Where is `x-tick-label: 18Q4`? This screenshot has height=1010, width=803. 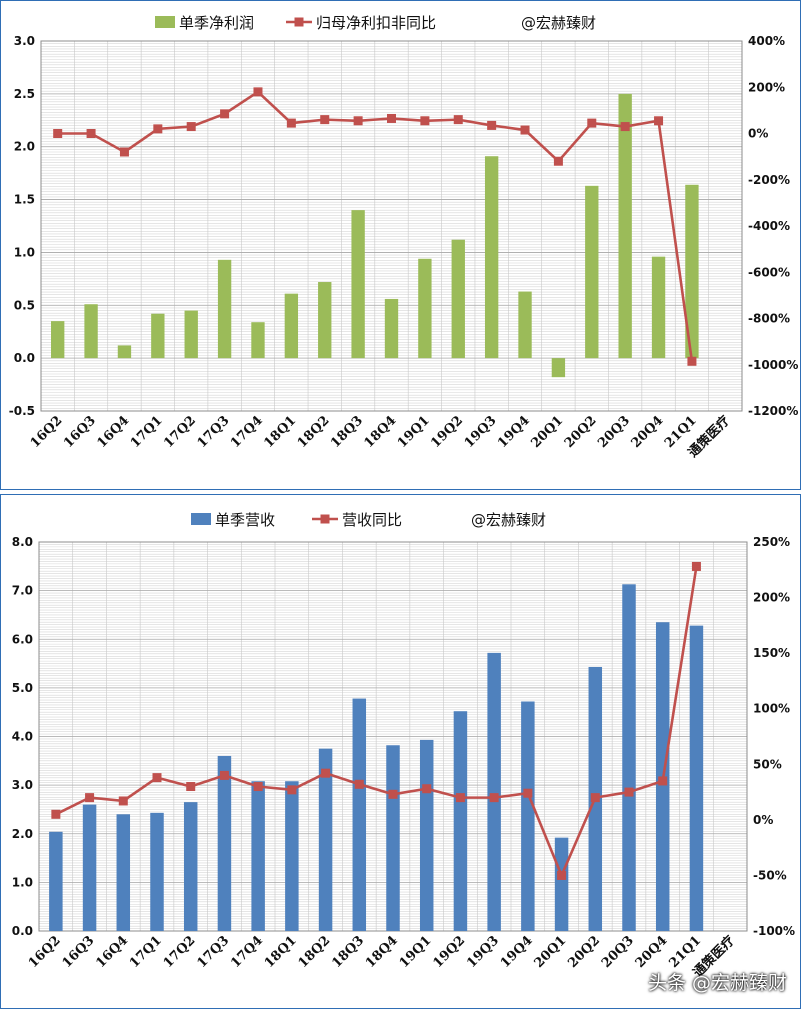
x-tick-label: 18Q4 is located at coordinates (381, 432).